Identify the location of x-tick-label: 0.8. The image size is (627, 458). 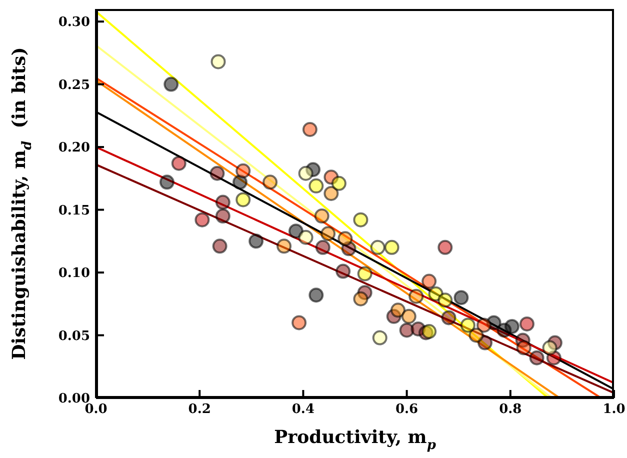
(510, 410).